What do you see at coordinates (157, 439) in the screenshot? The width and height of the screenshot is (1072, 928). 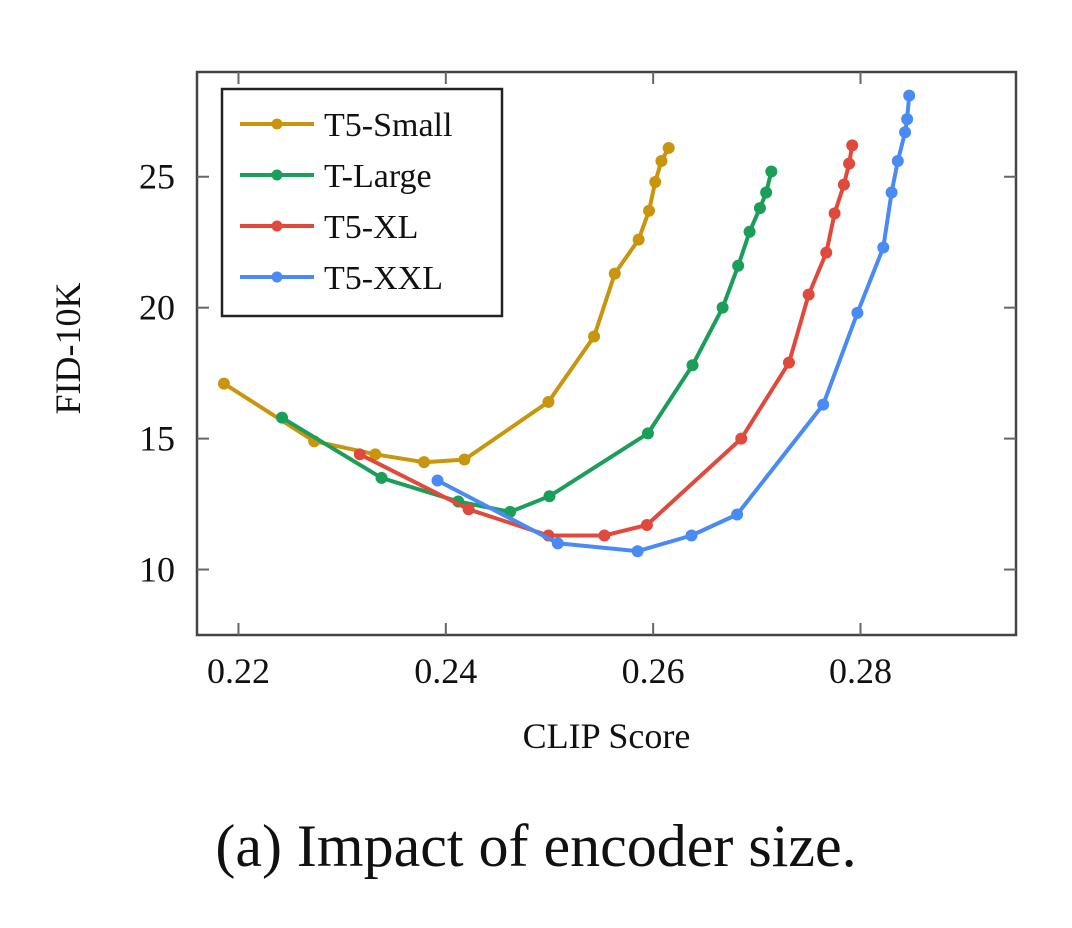 I see `y-tick-label: 15` at bounding box center [157, 439].